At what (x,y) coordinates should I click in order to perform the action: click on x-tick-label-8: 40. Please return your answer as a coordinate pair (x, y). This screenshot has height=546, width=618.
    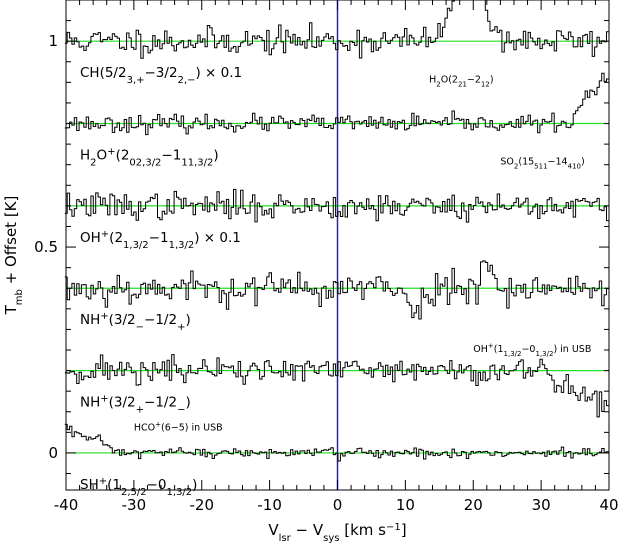
    Looking at the image, I should click on (608, 505).